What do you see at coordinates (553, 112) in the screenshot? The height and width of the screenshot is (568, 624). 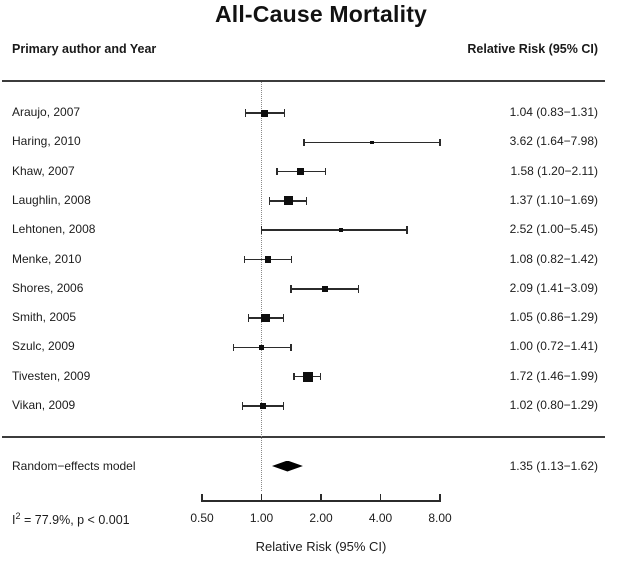 I see `study-value: 1.04 (0.83−1.31)` at bounding box center [553, 112].